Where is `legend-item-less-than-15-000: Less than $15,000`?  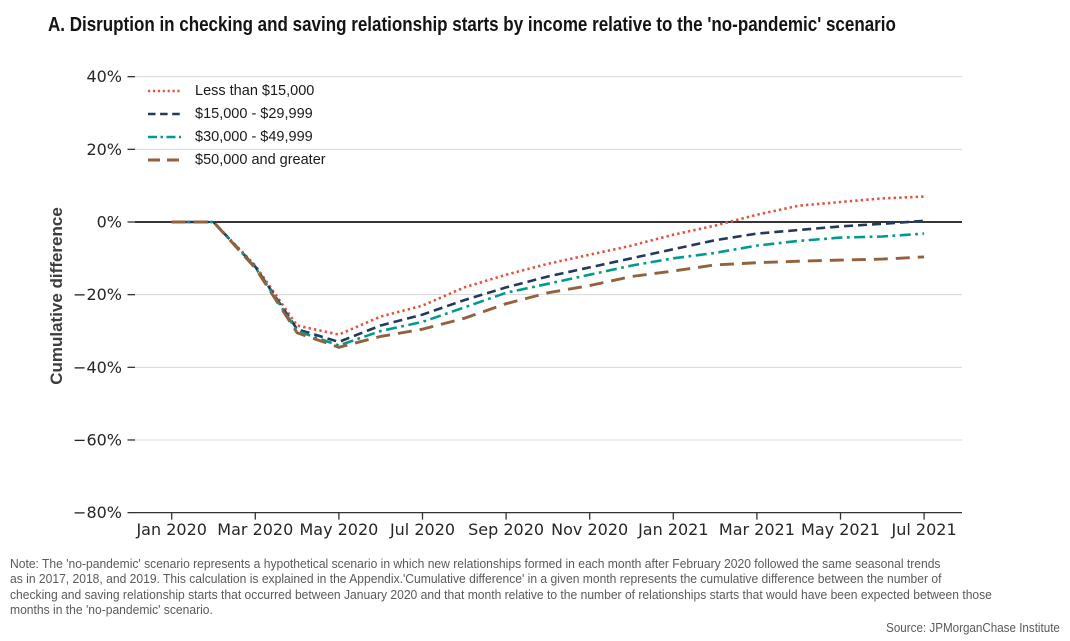
legend-item-less-than-15-000: Less than $15,000 is located at coordinates (237, 90).